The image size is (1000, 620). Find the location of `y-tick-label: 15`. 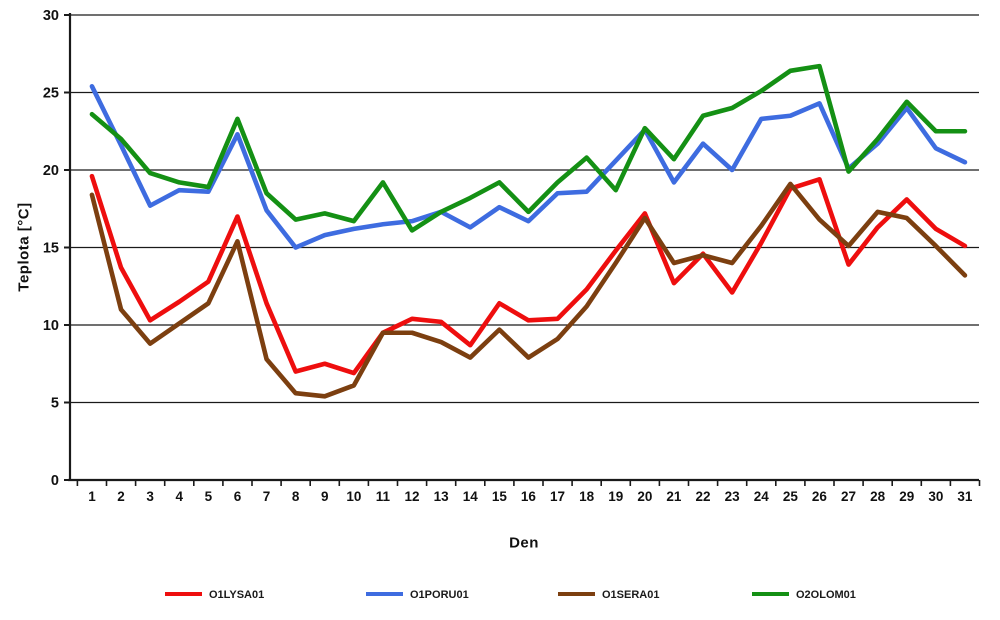

y-tick-label: 15 is located at coordinates (51, 249).